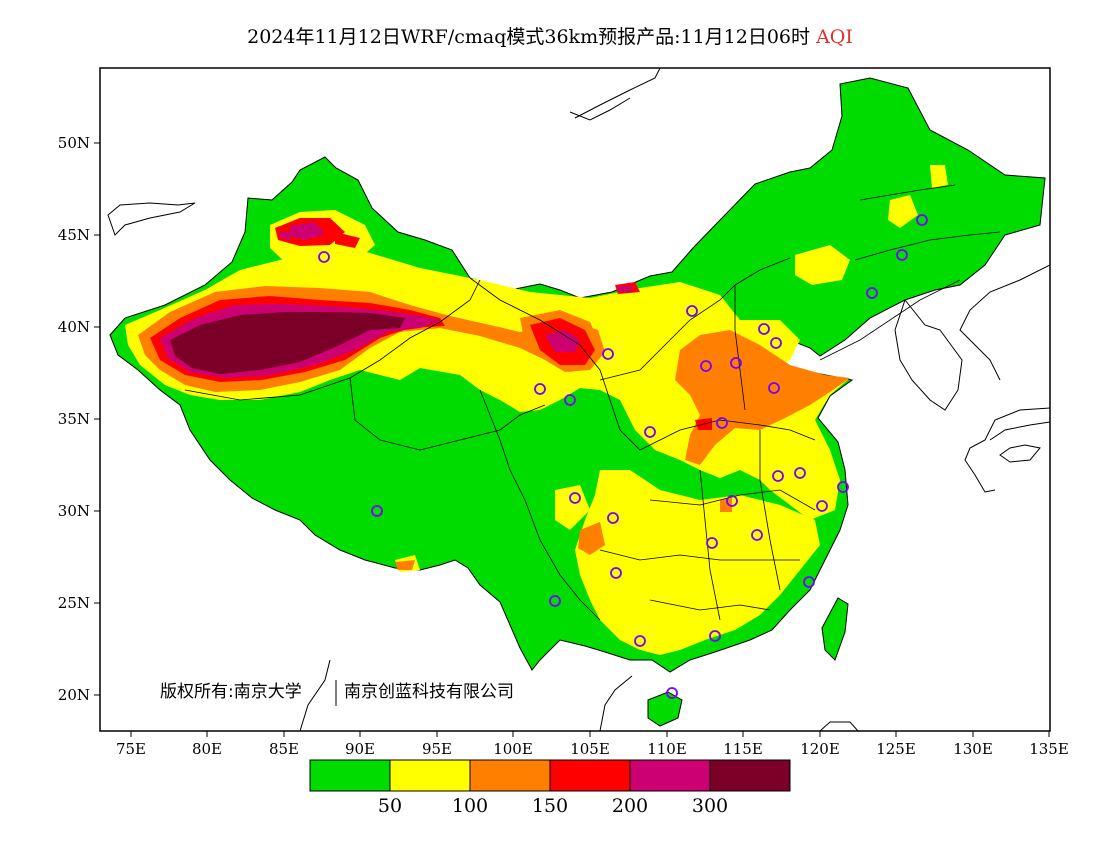  Describe the element at coordinates (74, 695) in the screenshot. I see `lat-label: 20N` at that location.